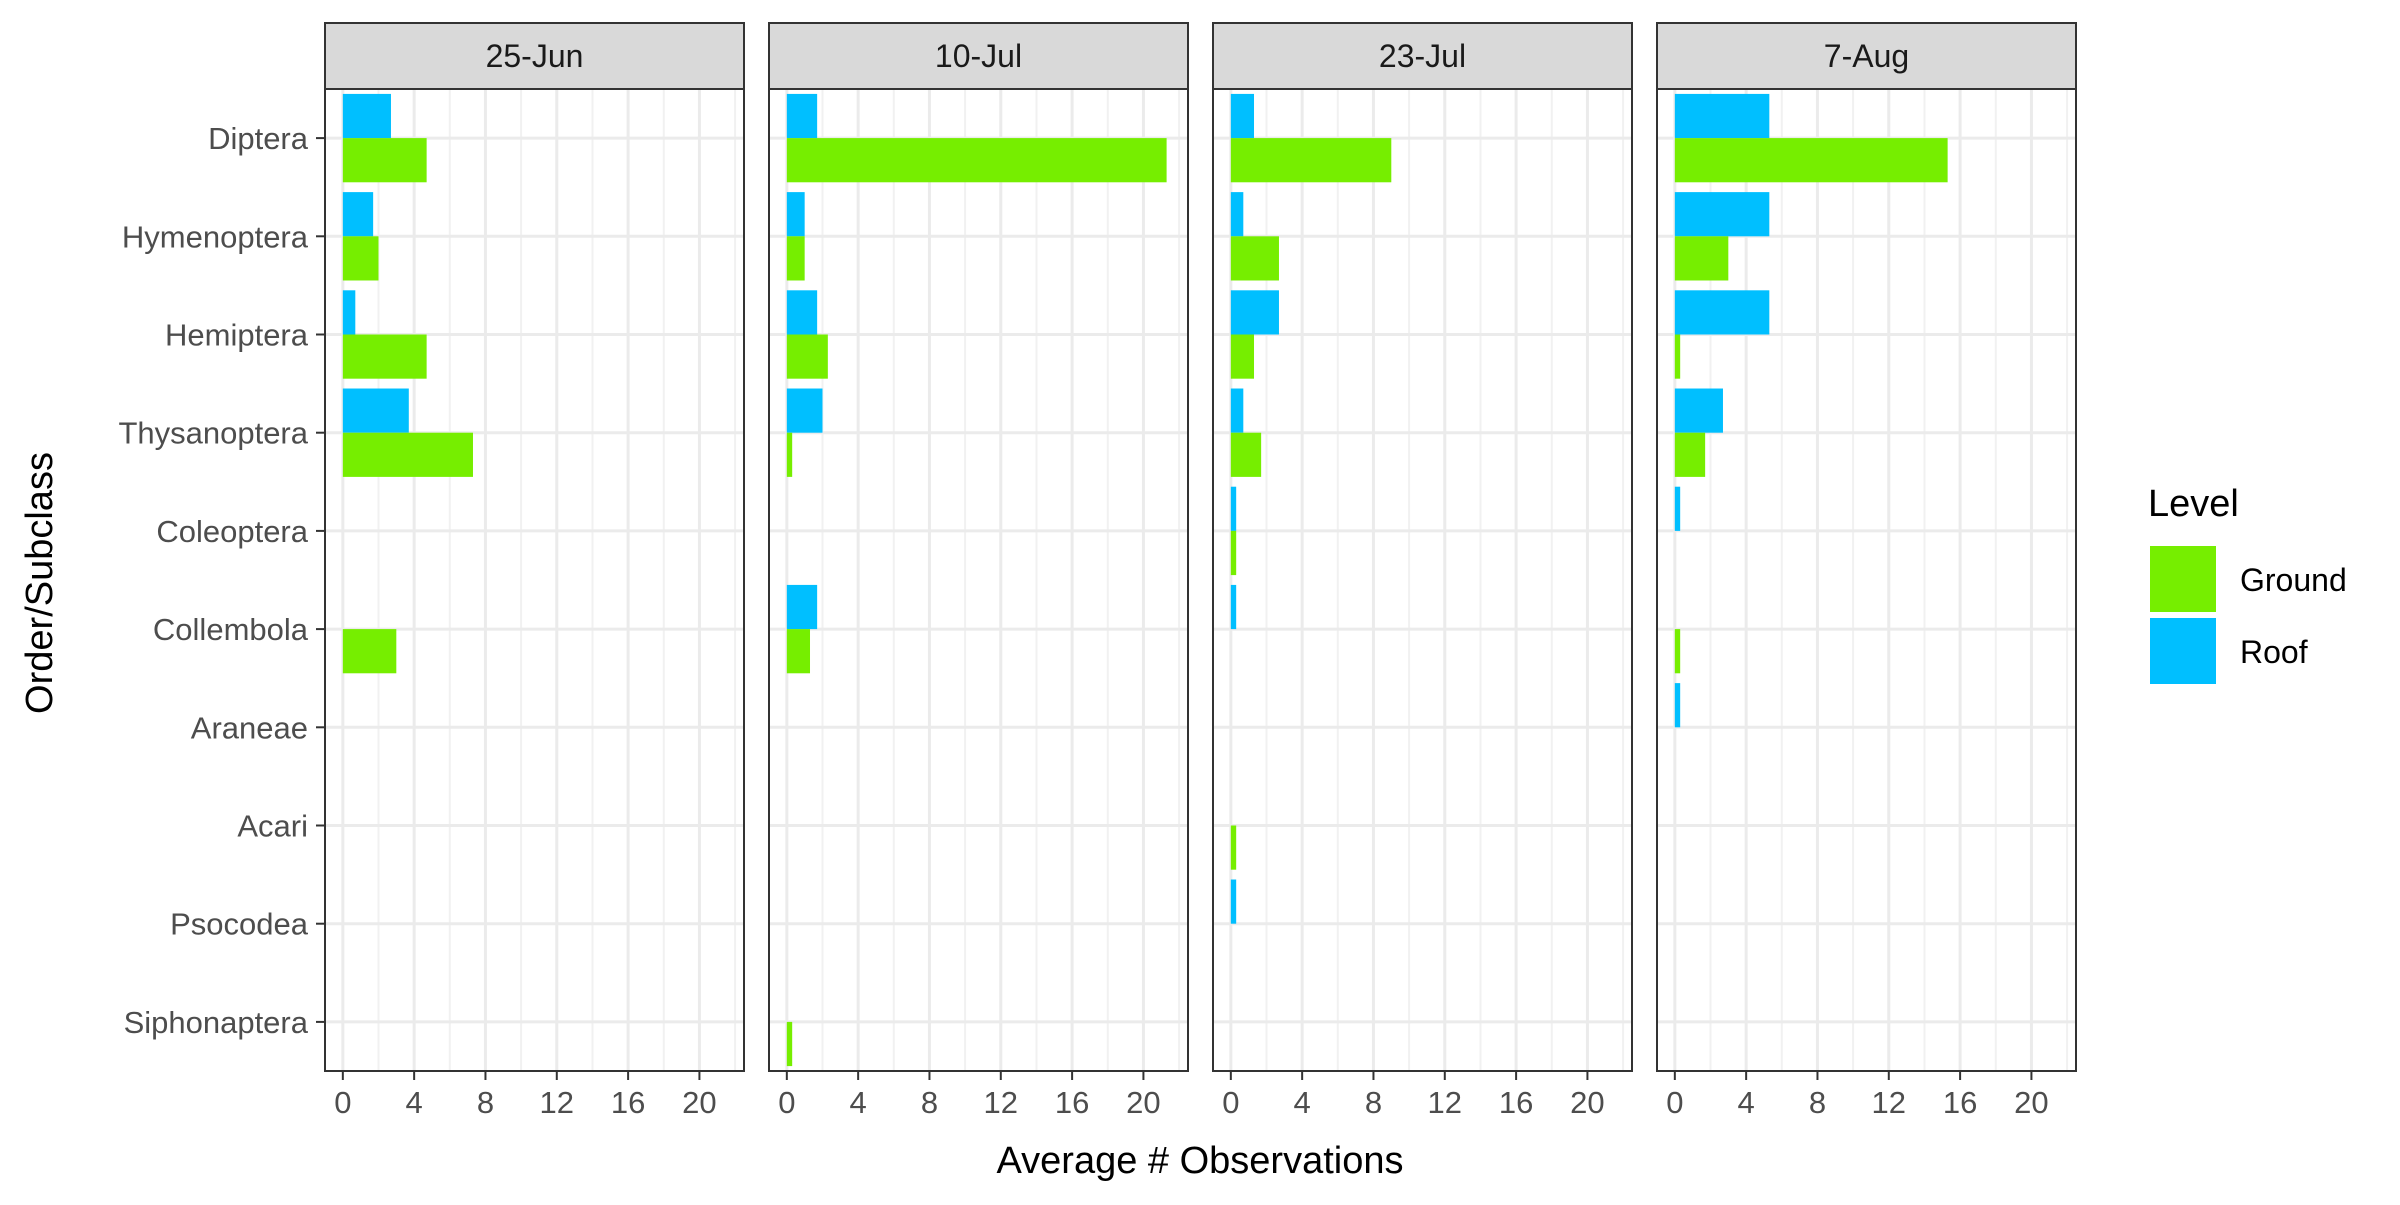  What do you see at coordinates (2293, 580) in the screenshot?
I see `legend-label-ground: Ground` at bounding box center [2293, 580].